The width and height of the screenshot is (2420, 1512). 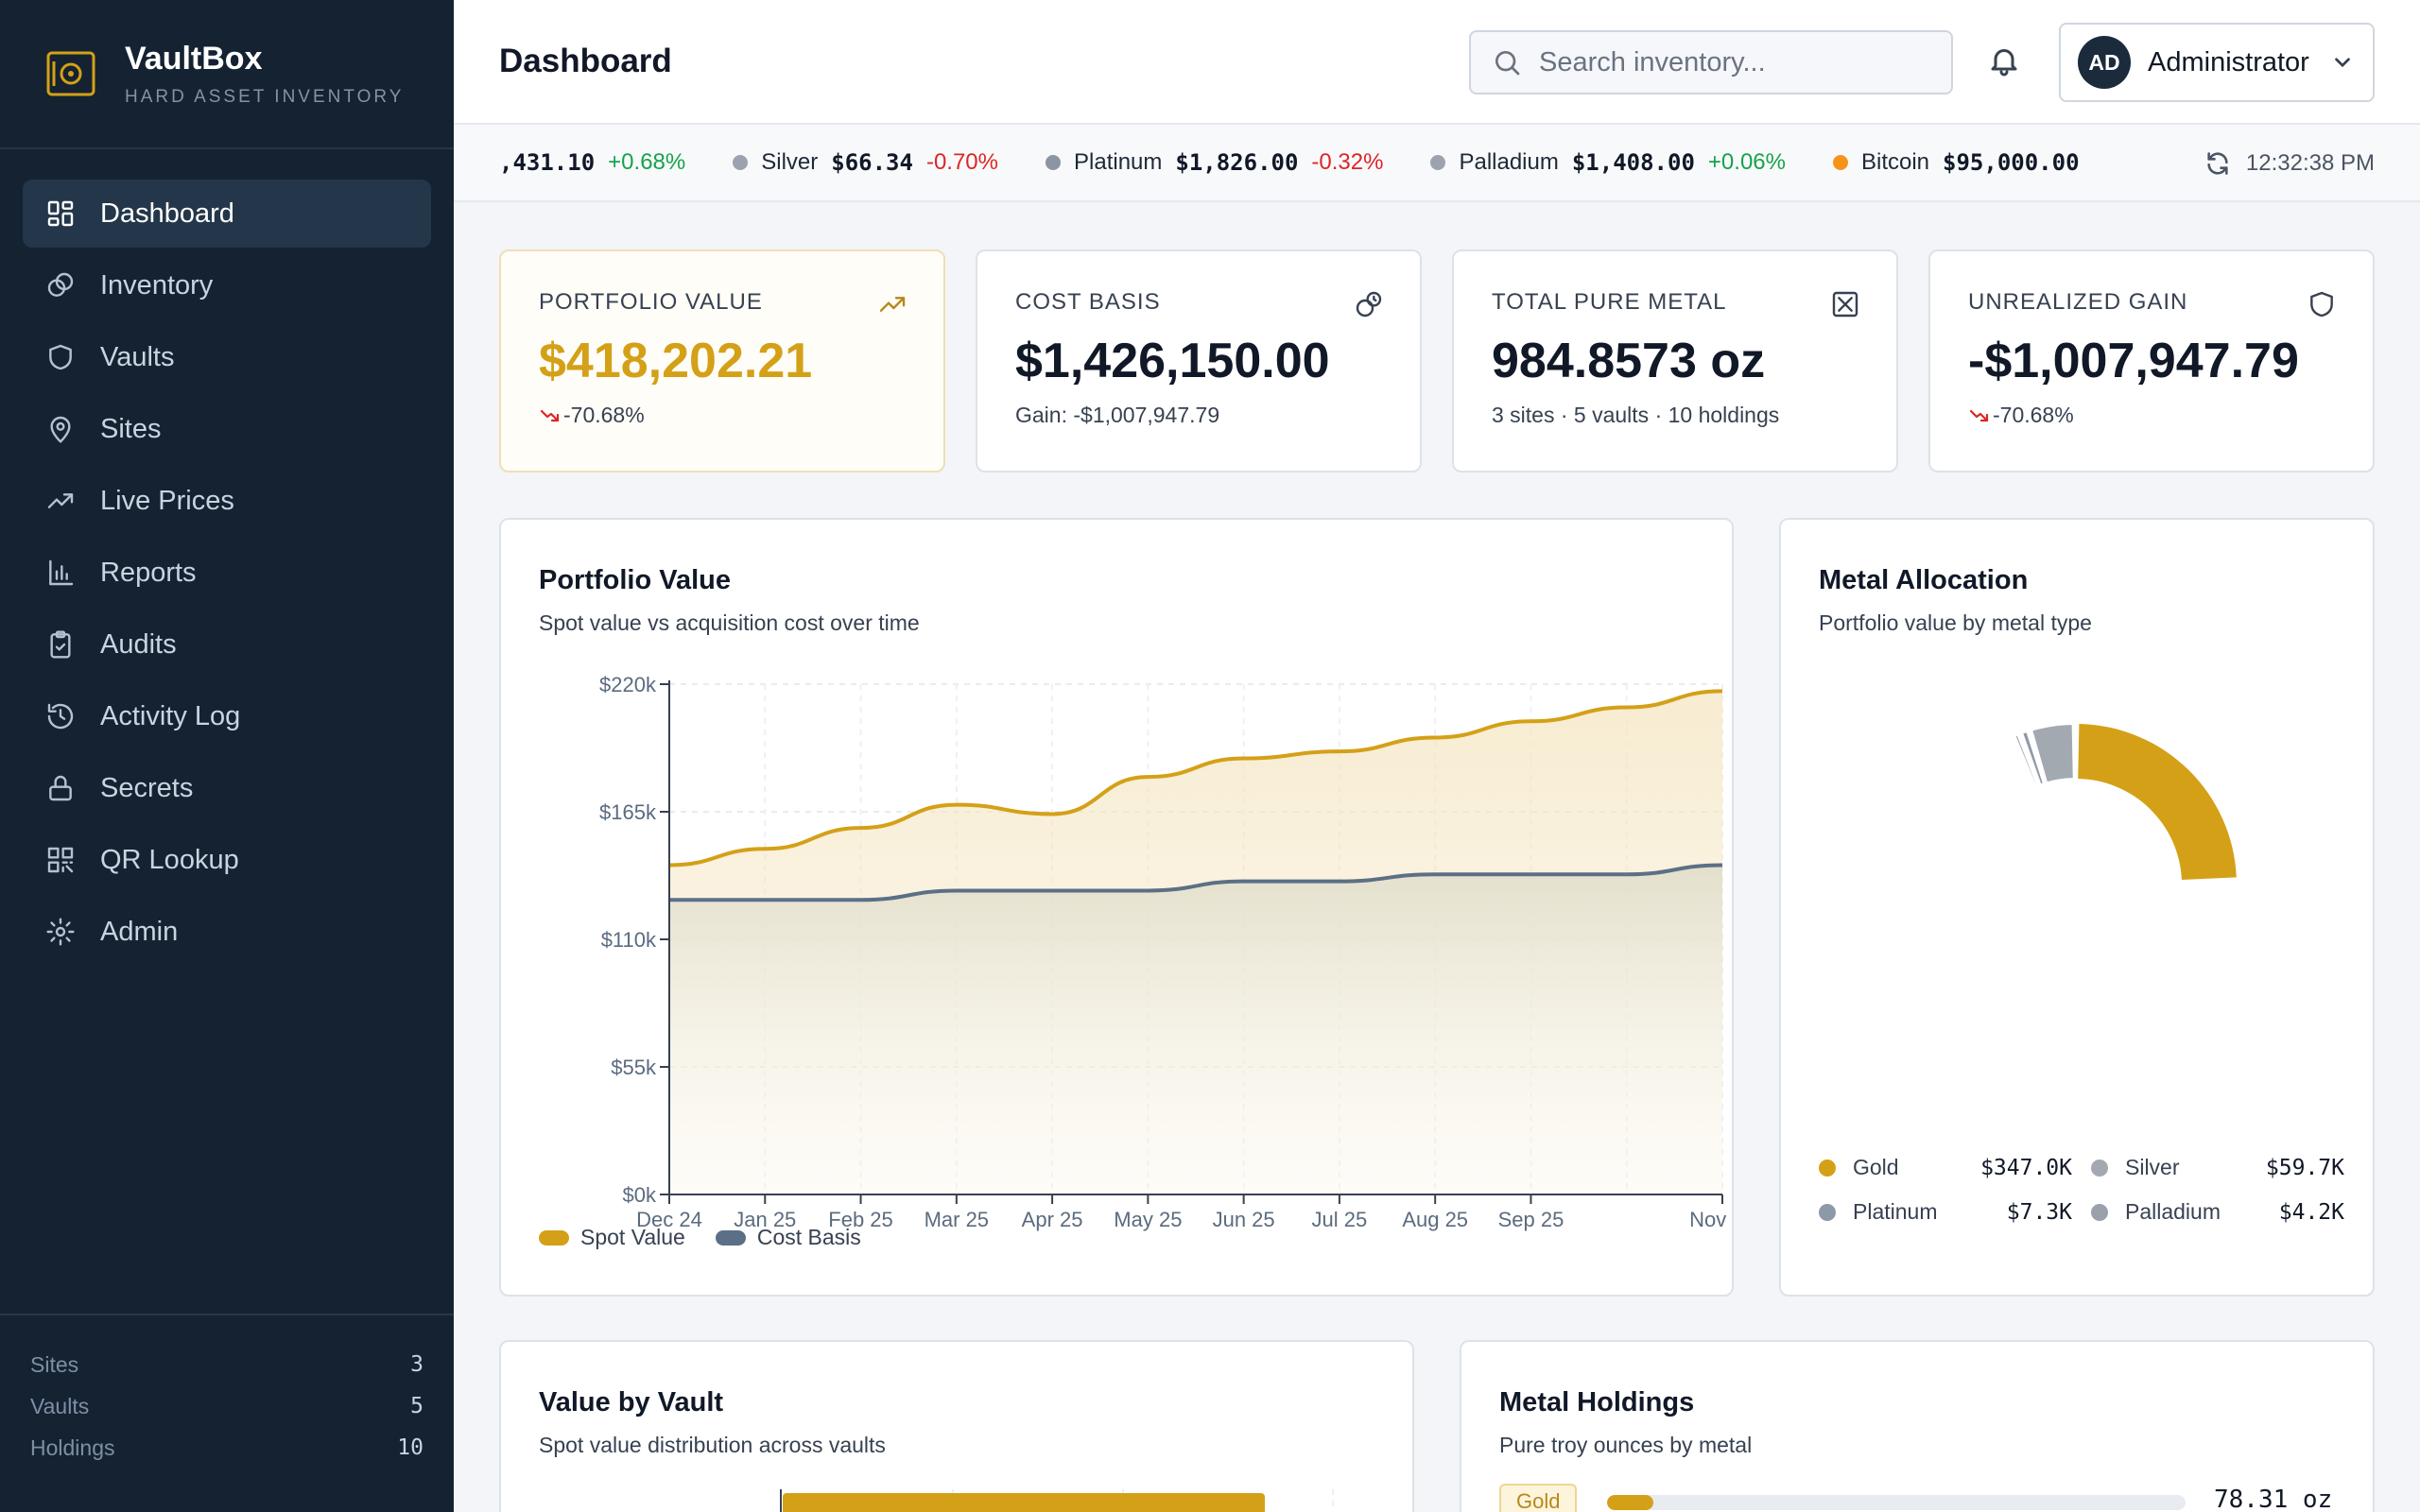 What do you see at coordinates (2217, 1212) in the screenshot?
I see `allocation-legend-palladium: Palladium $4.2K` at bounding box center [2217, 1212].